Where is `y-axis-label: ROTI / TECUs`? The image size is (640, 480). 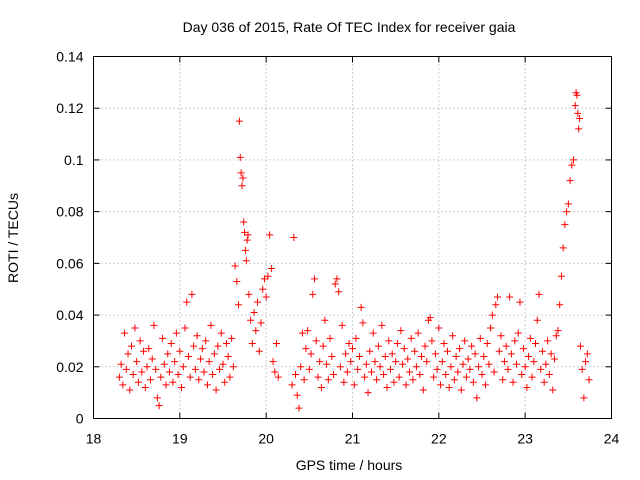 y-axis-label: ROTI / TECUs is located at coordinates (13, 238).